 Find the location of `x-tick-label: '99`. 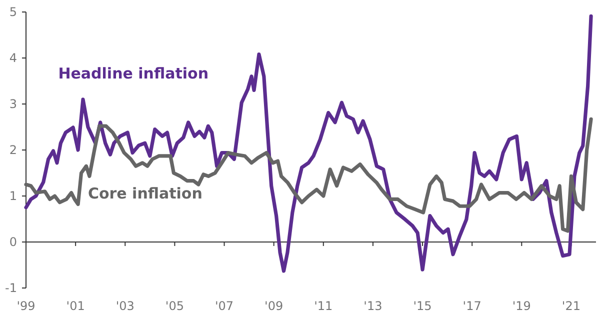

x-tick-label: '99 is located at coordinates (26, 306).